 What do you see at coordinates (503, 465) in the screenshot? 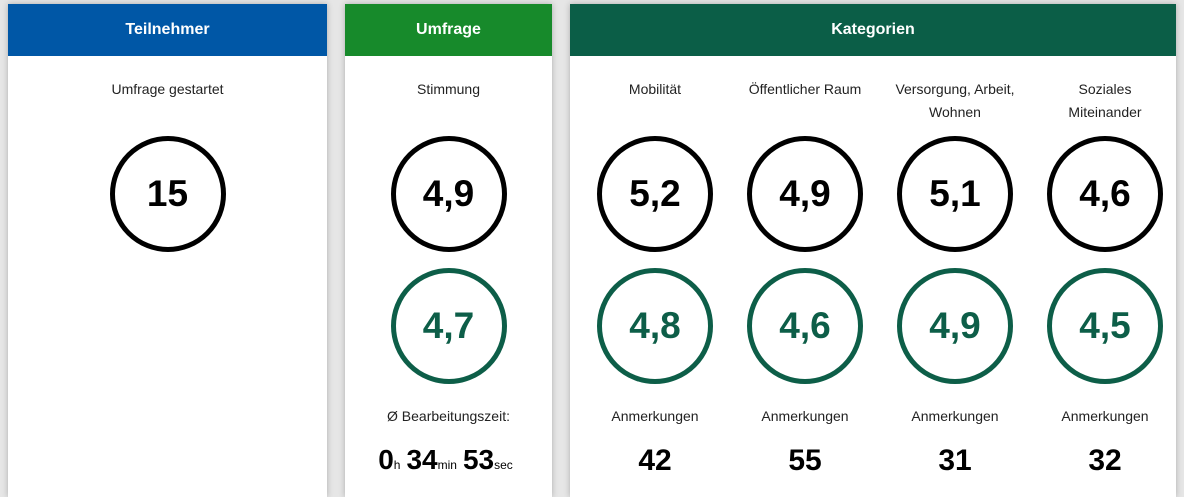
I see `time-unit: sec` at bounding box center [503, 465].